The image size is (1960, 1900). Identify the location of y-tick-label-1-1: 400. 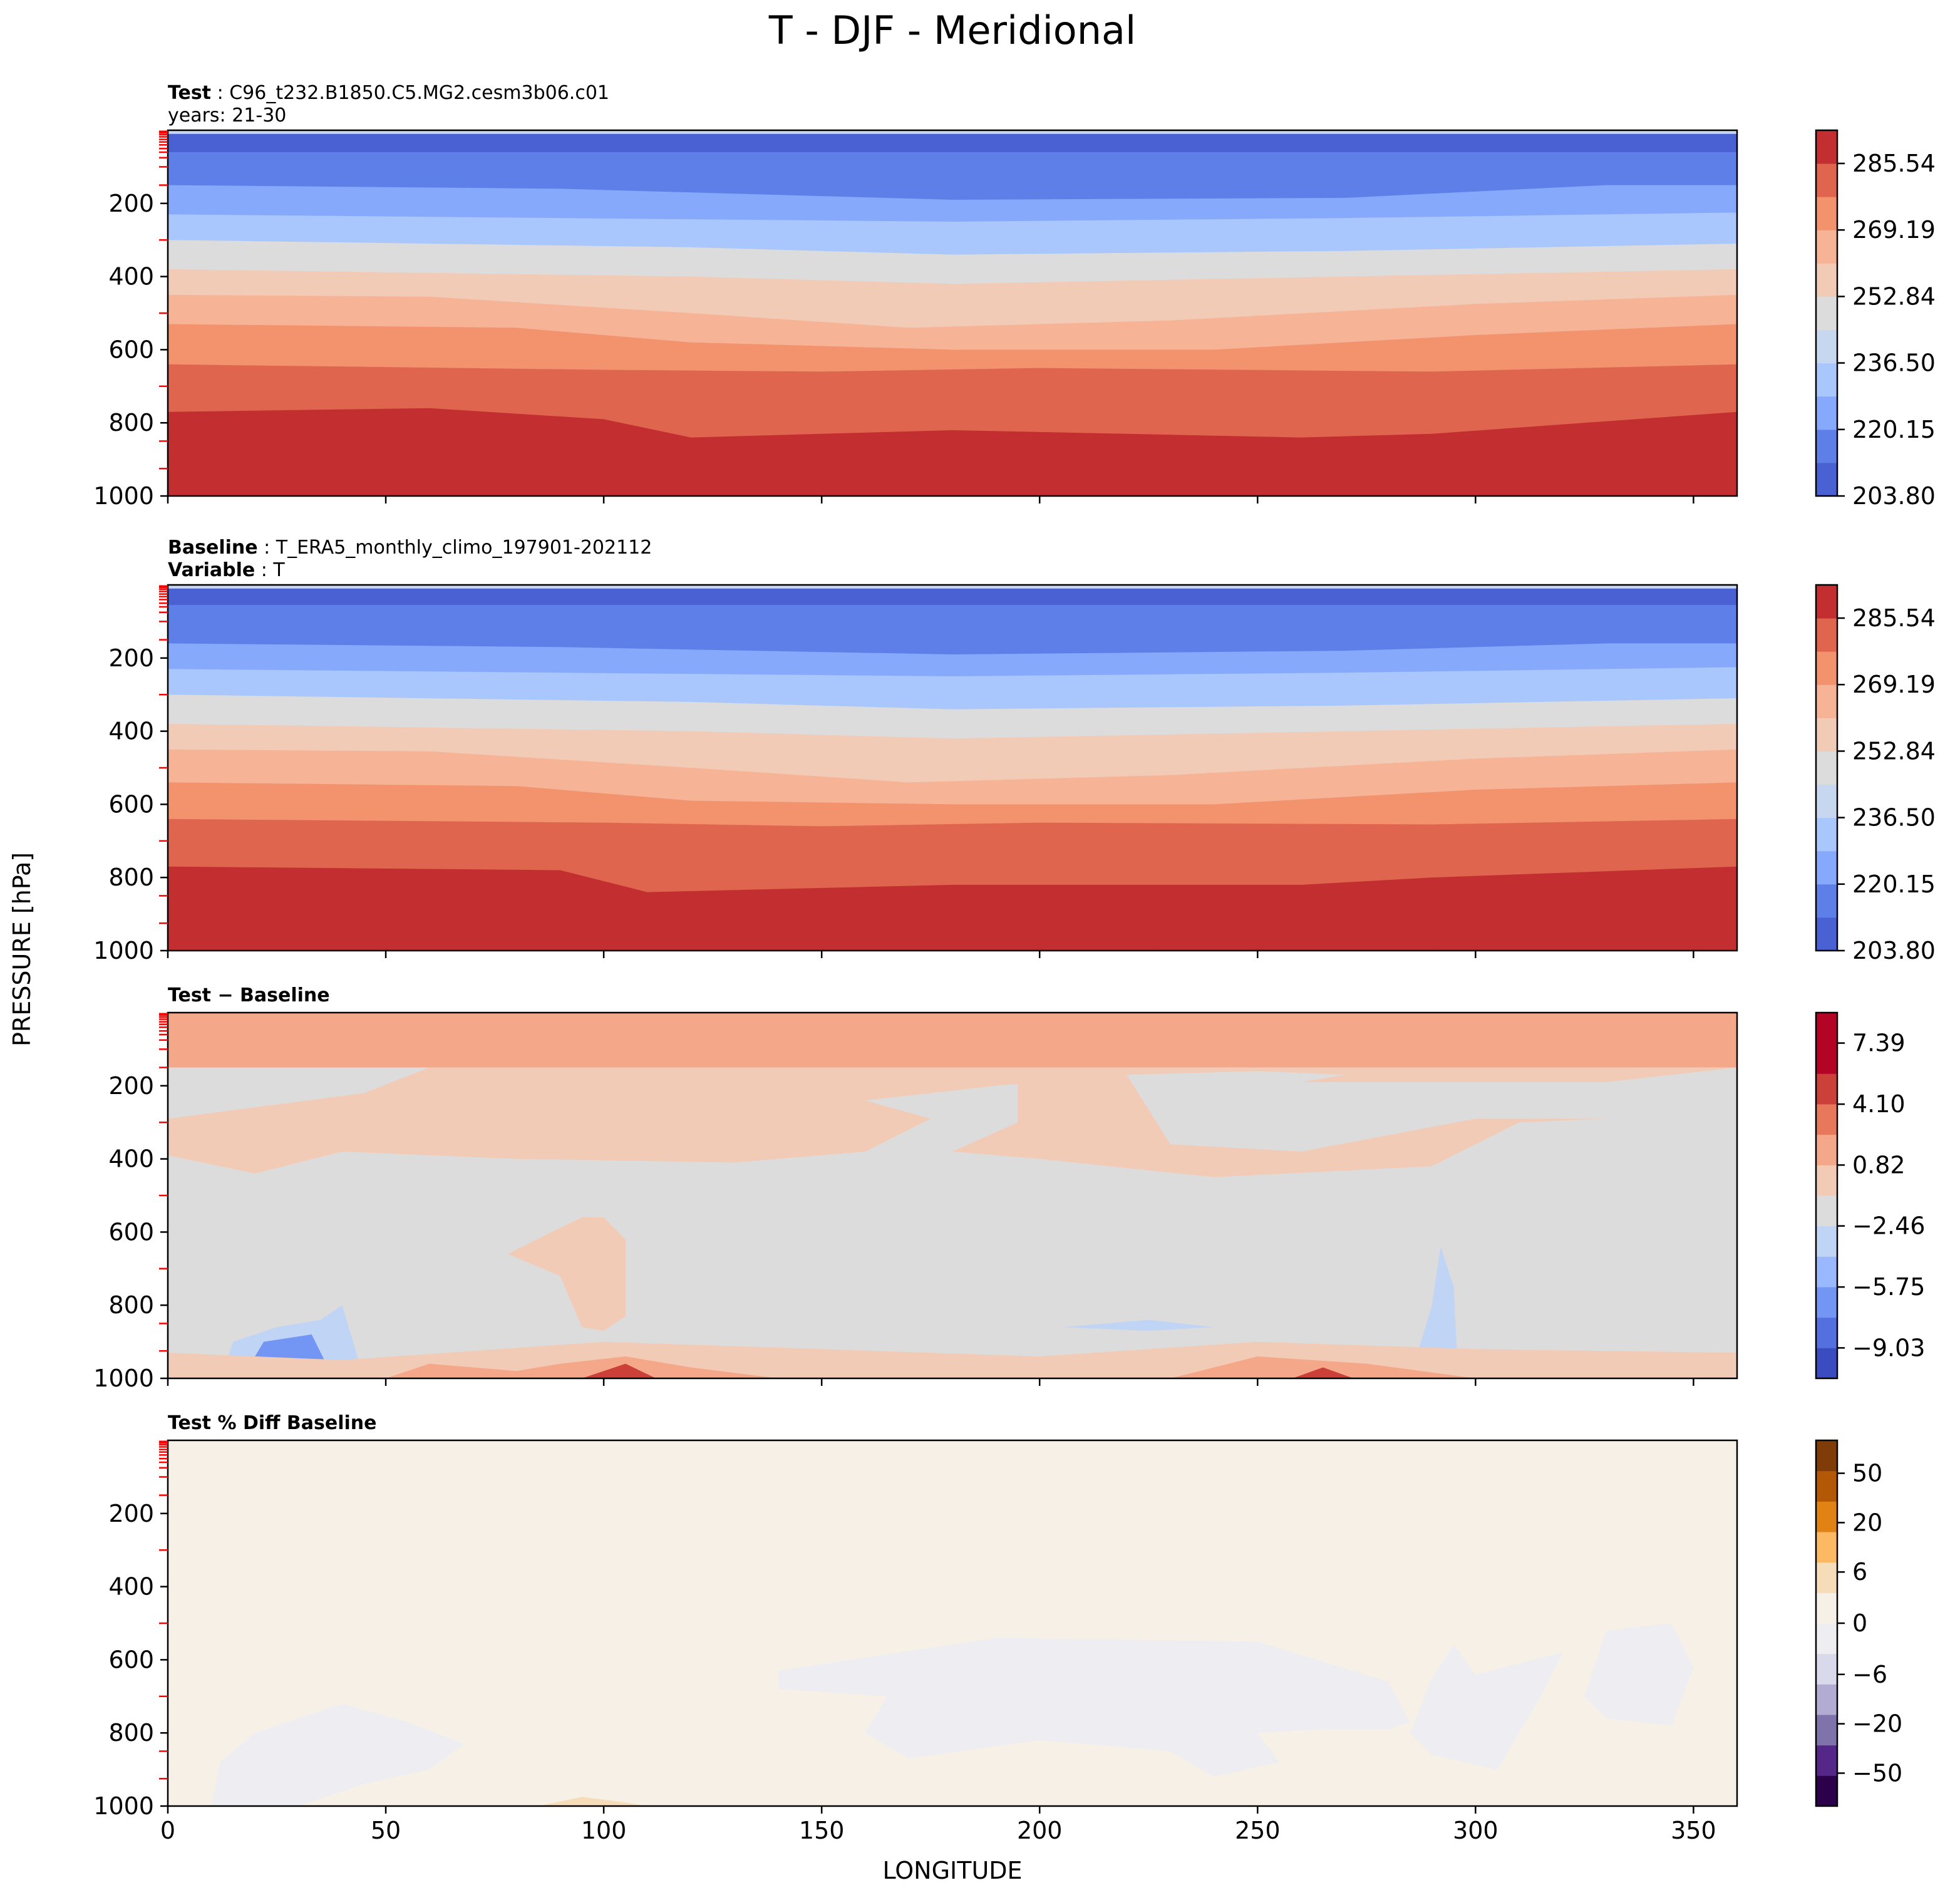
(131, 731).